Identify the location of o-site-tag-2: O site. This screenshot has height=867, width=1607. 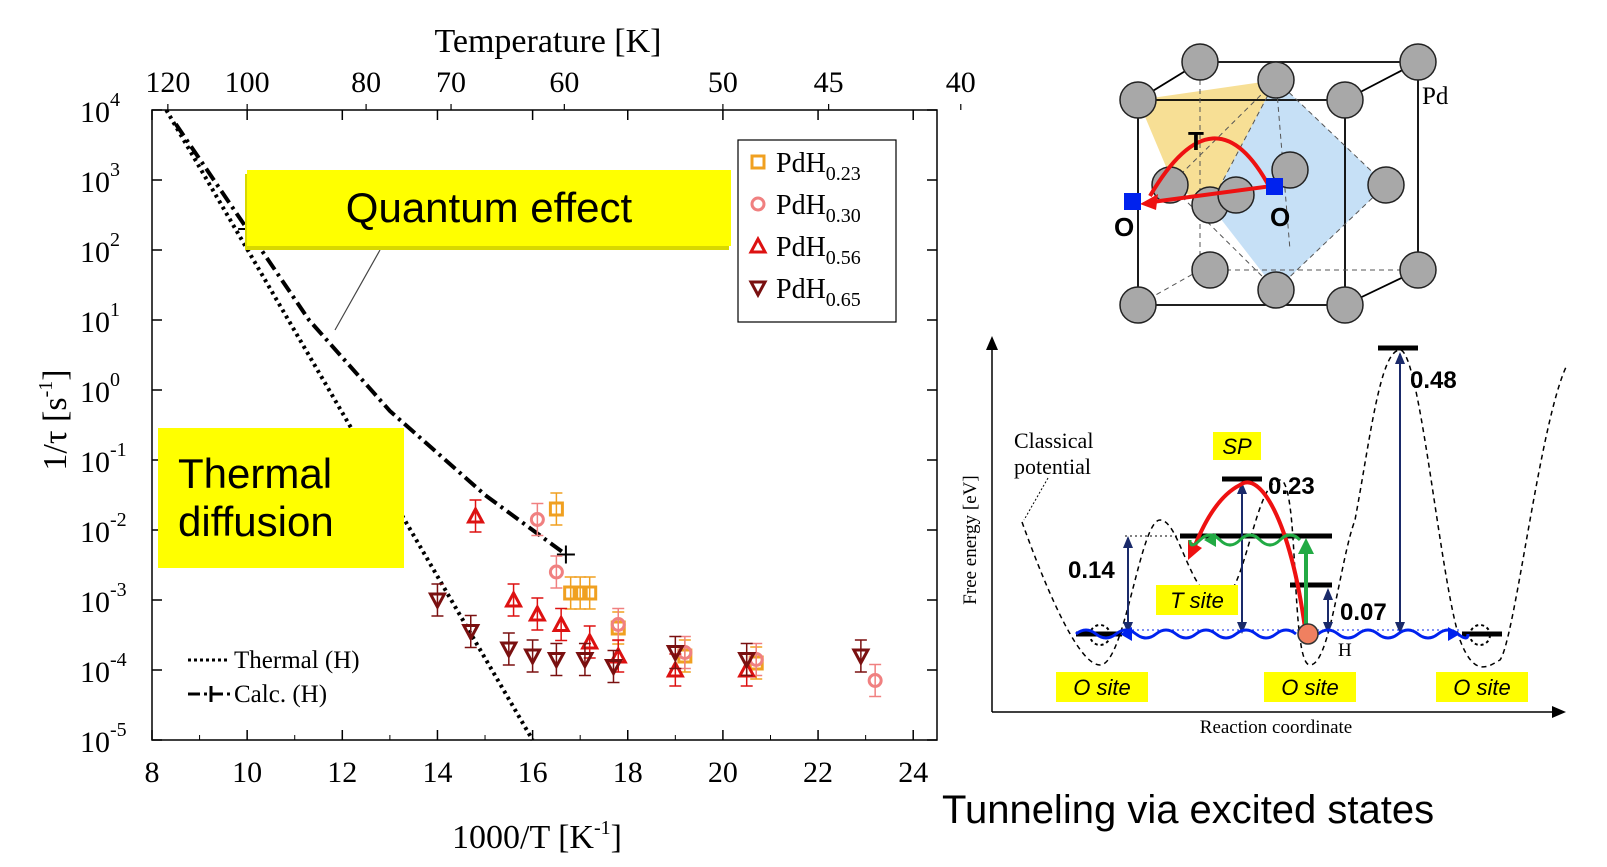
(1309, 687).